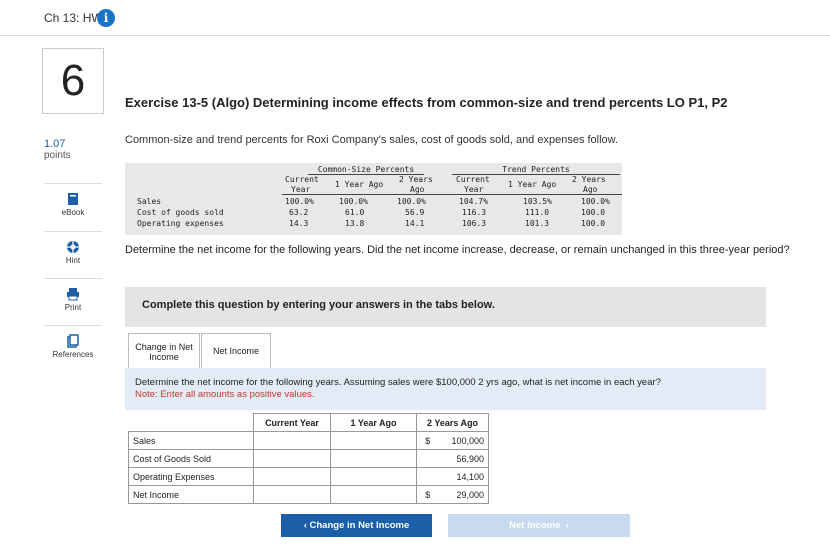 The width and height of the screenshot is (830, 559). What do you see at coordinates (463, 440) in the screenshot?
I see `sales-2yr-value: 100,000` at bounding box center [463, 440].